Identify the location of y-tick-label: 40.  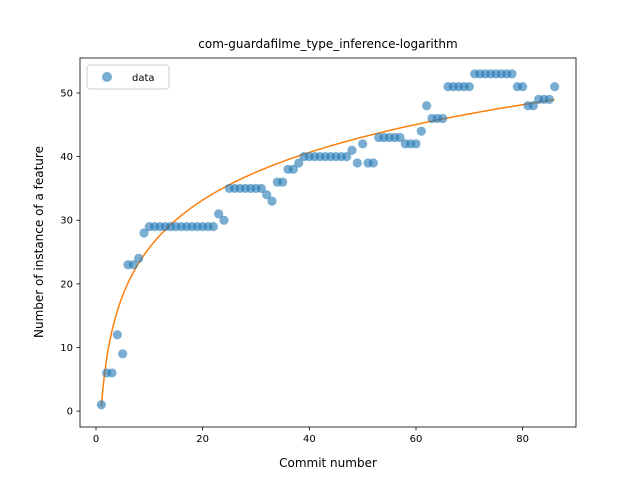
(66, 157).